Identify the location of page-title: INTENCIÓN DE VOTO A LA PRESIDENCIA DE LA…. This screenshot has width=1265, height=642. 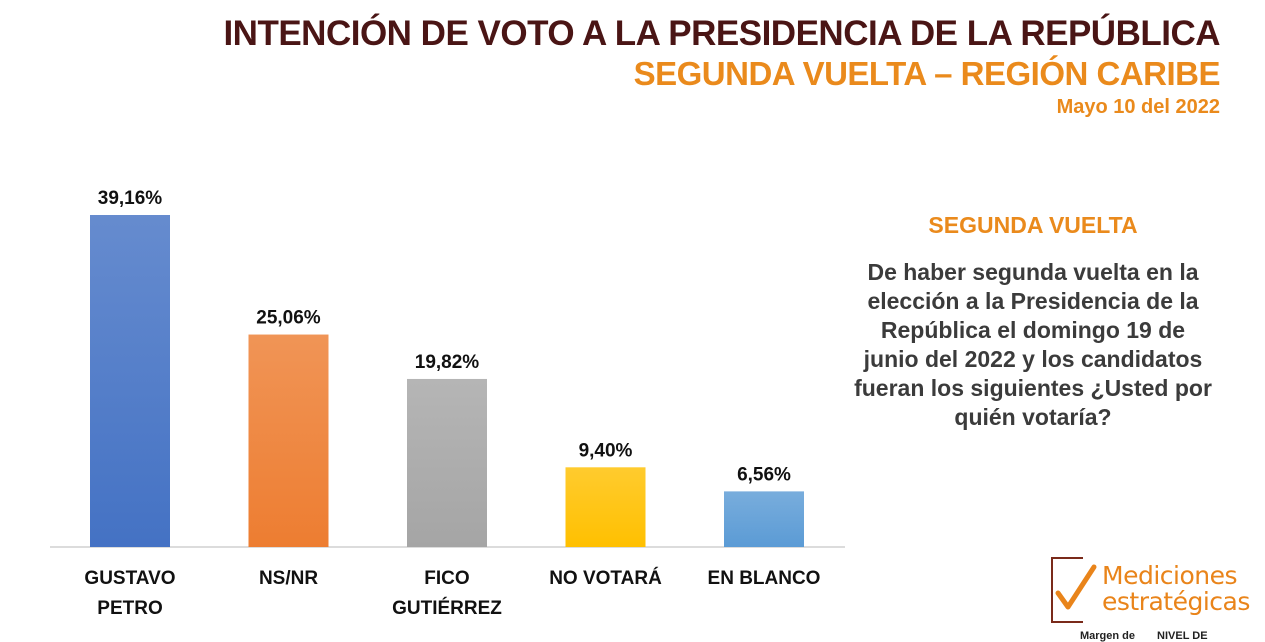
(721, 33).